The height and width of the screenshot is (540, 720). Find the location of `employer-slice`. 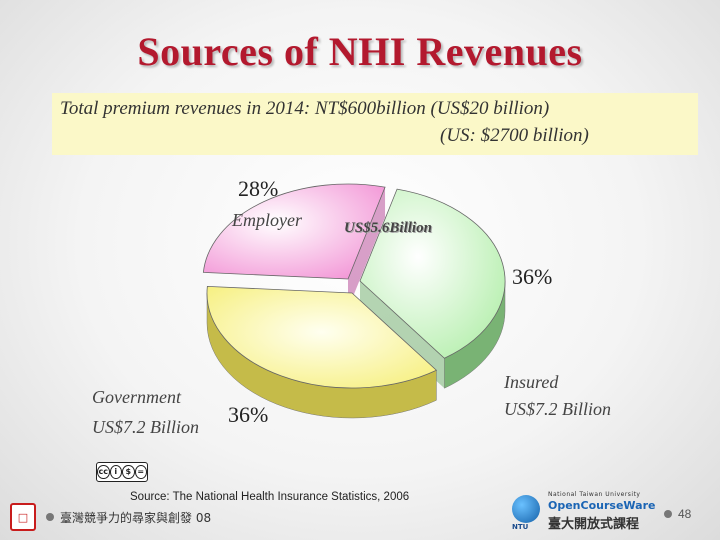

employer-slice is located at coordinates (294, 231).